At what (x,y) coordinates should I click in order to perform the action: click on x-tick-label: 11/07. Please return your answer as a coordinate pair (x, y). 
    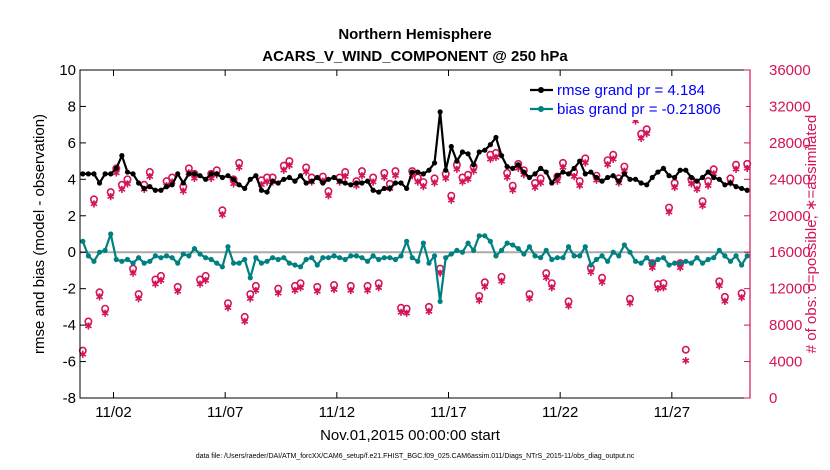
    Looking at the image, I should click on (225, 412).